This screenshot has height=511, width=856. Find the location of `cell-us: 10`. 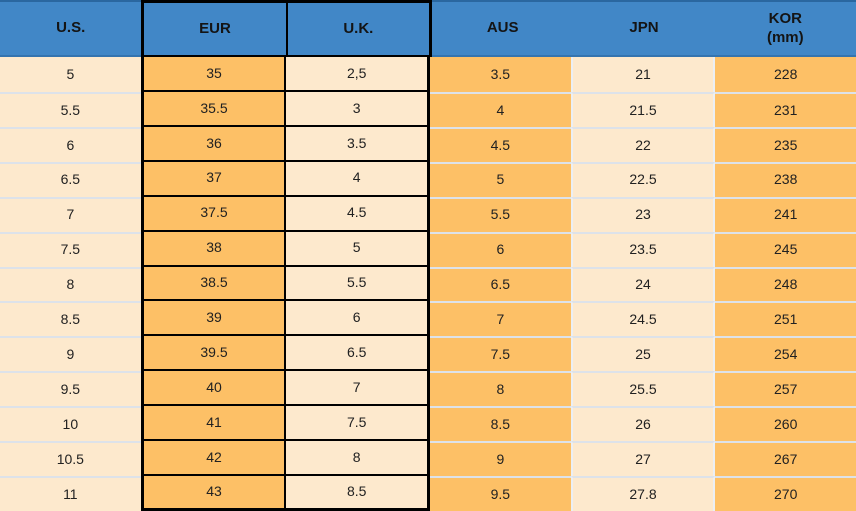

cell-us: 10 is located at coordinates (70, 424).